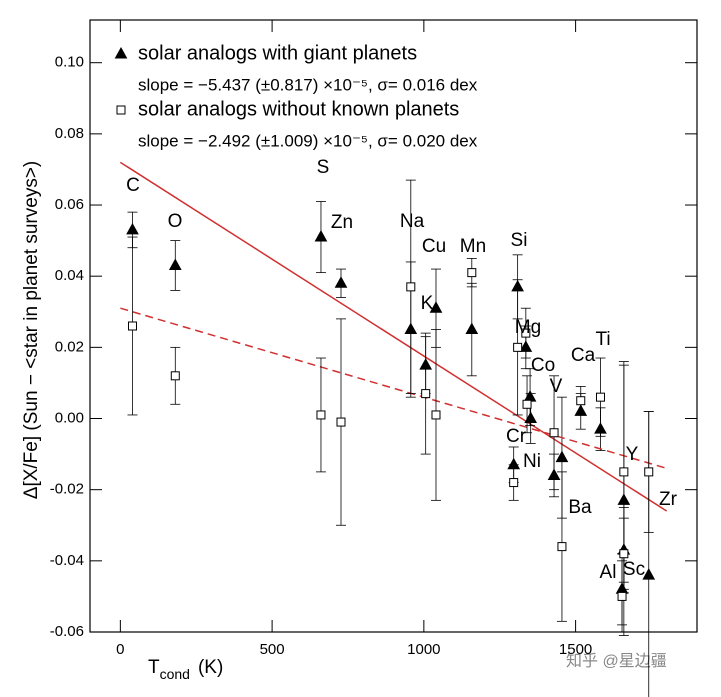  Describe the element at coordinates (272, 649) in the screenshot. I see `x-tick-label: 500` at that location.